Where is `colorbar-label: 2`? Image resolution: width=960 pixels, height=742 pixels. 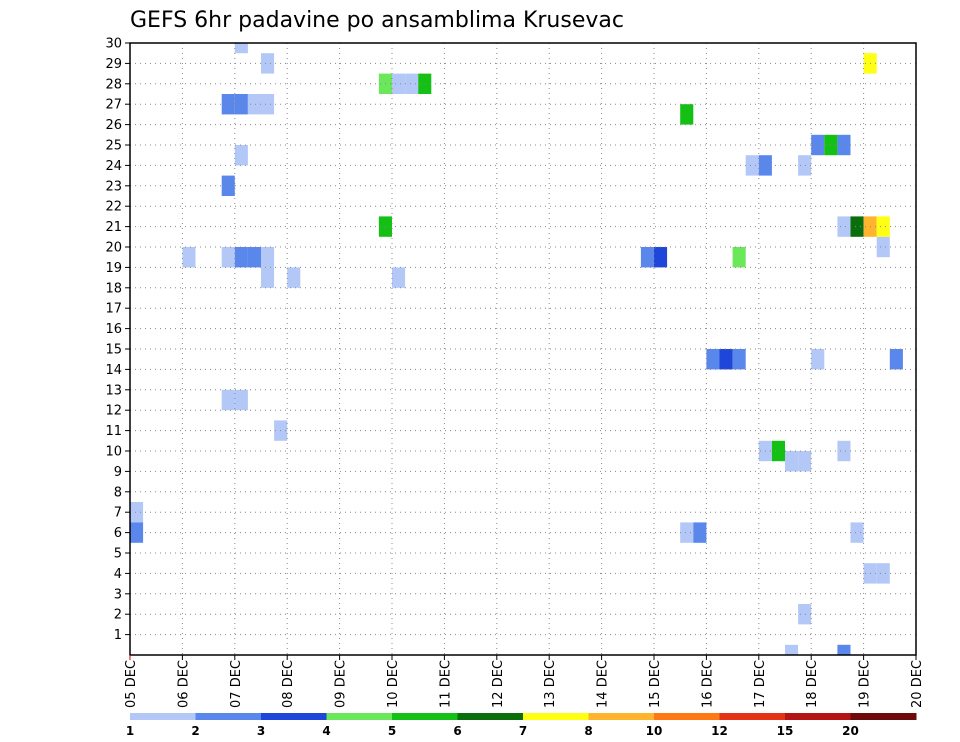 colorbar-label: 2 is located at coordinates (195, 731).